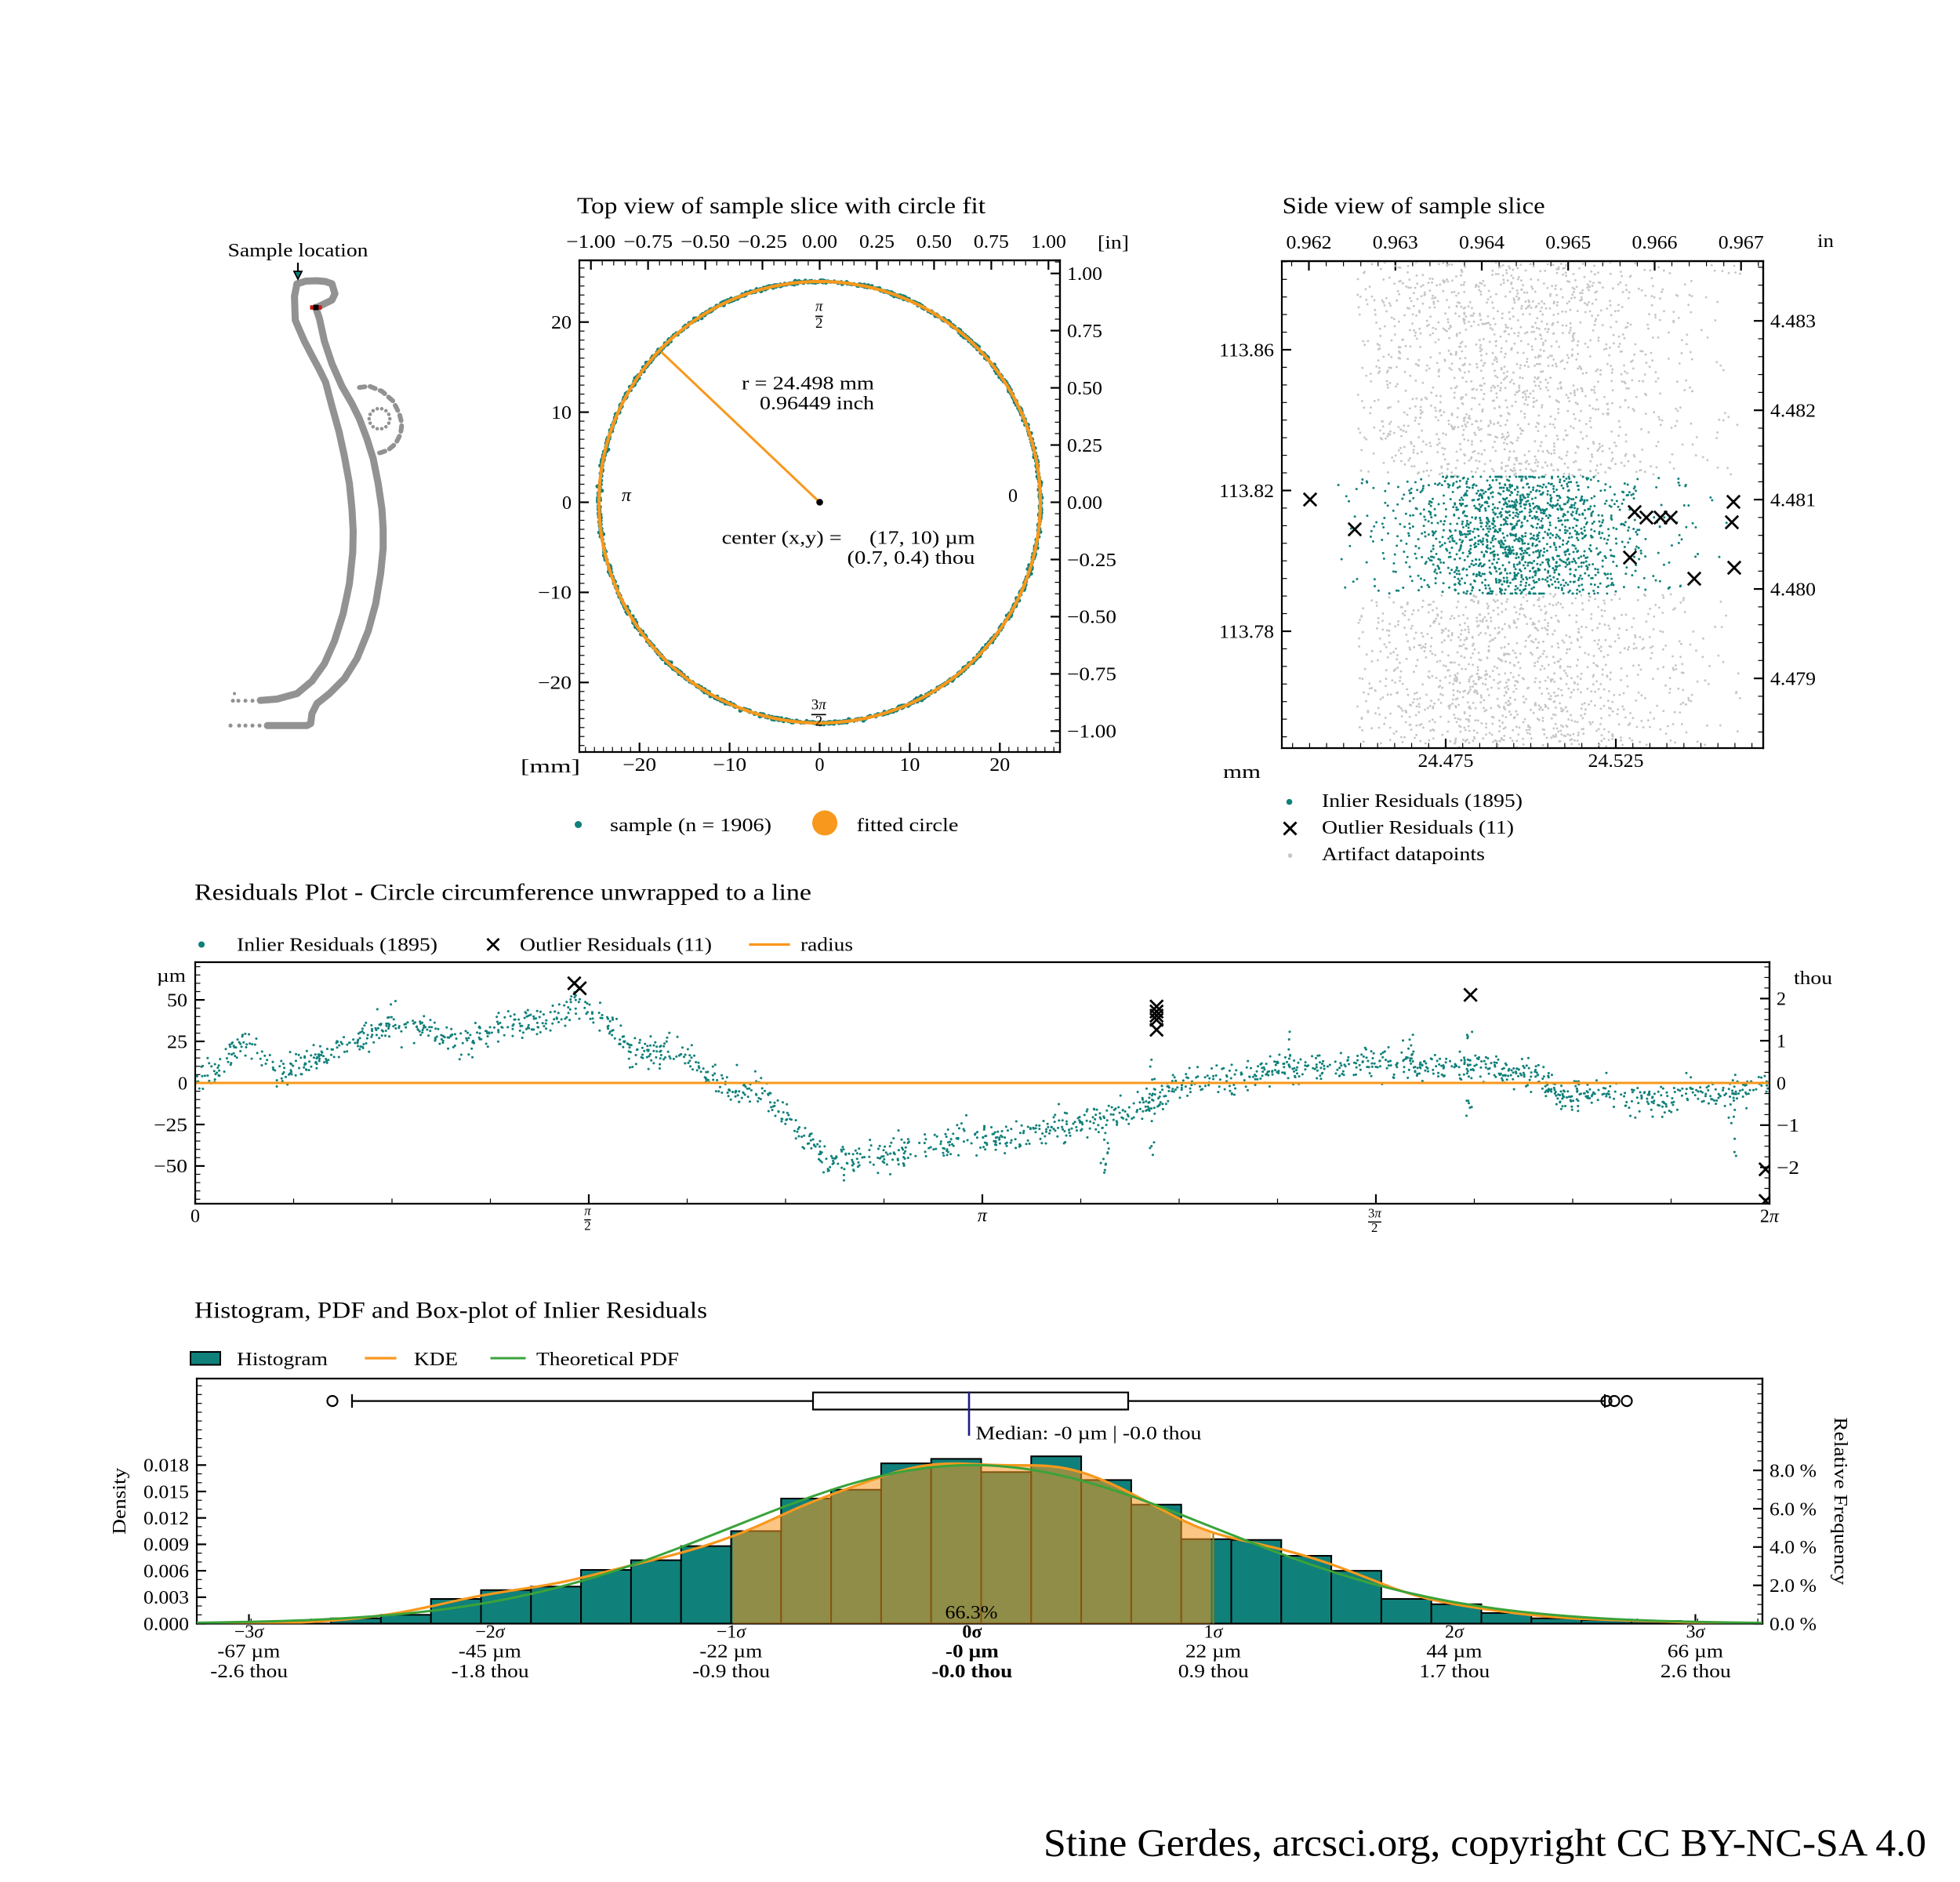 The height and width of the screenshot is (1882, 1960). What do you see at coordinates (819, 315) in the screenshot?
I see `svg-text: π2` at bounding box center [819, 315].